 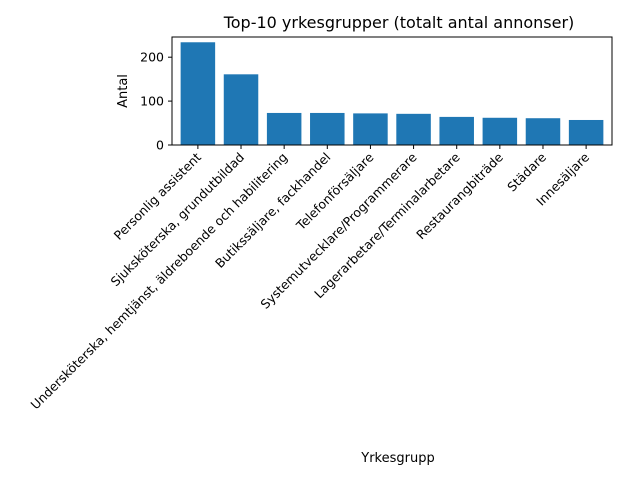 I want to click on y-tick-label: 200, so click(x=152, y=57).